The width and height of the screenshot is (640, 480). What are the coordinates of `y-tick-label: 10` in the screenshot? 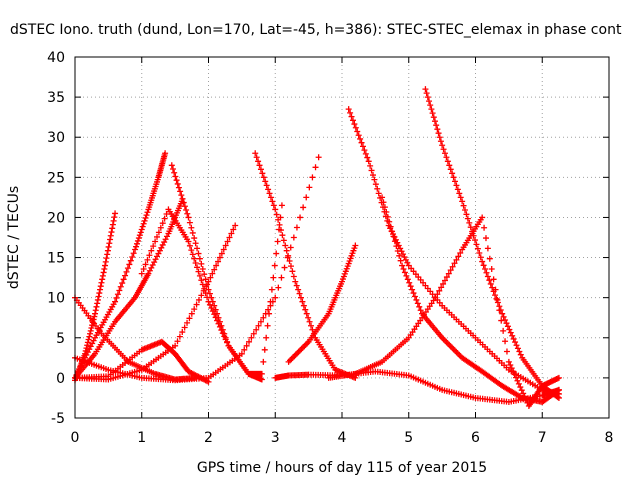 It's located at (56, 299).